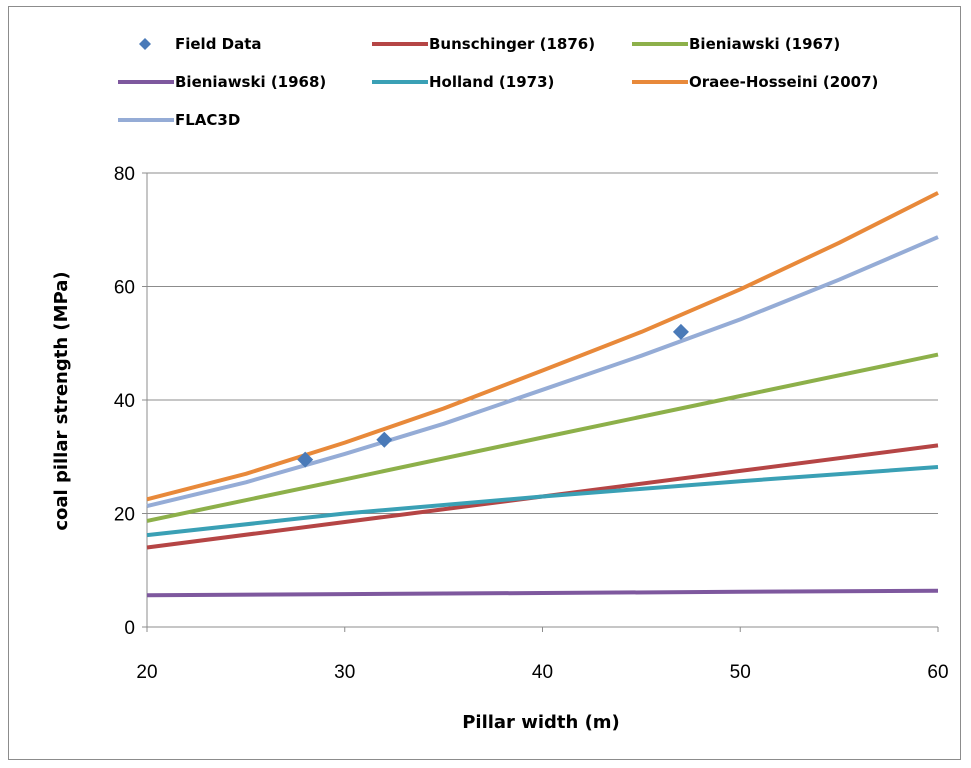 This screenshot has width=971, height=768. I want to click on legend-label-oraee-hosseini-2007-: Oraee-Hosseini (2007), so click(783, 82).